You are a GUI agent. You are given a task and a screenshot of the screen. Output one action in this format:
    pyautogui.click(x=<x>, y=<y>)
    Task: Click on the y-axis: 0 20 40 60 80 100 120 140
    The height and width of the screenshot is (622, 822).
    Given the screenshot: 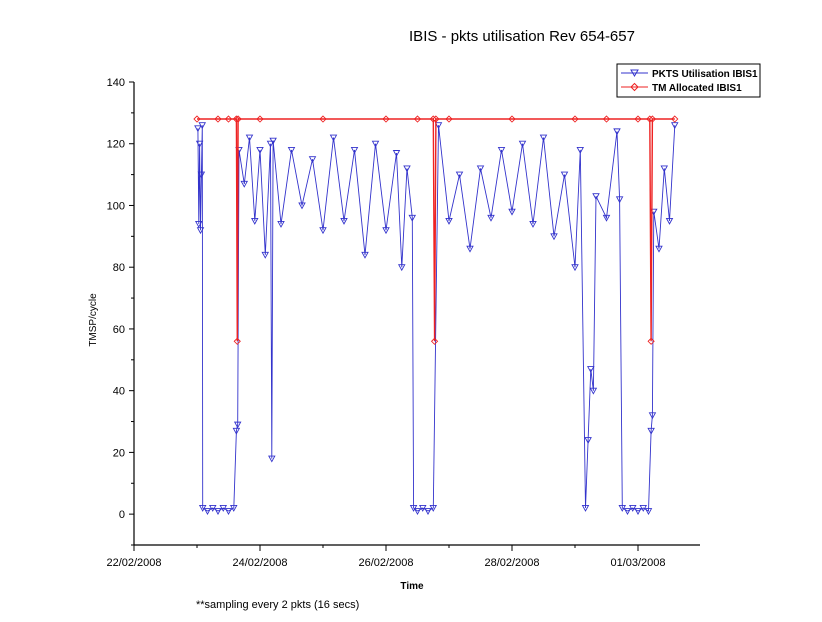 What is the action you would take?
    pyautogui.click(x=121, y=311)
    